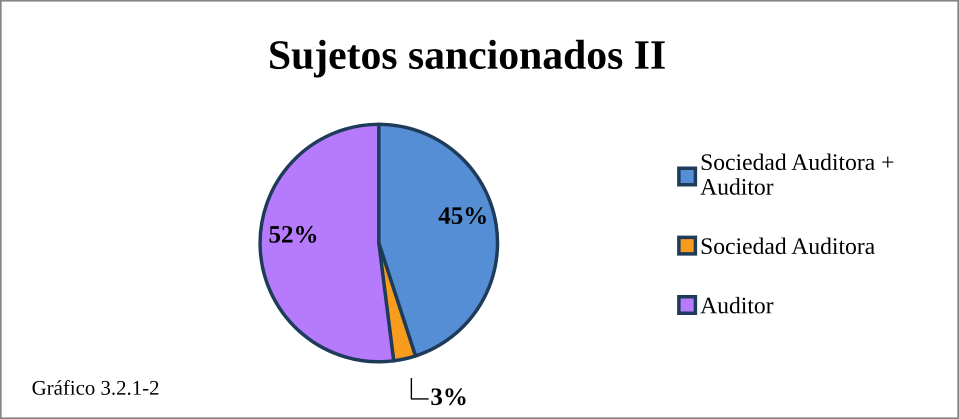 Image resolution: width=959 pixels, height=419 pixels. I want to click on data-label: 52%, so click(293, 234).